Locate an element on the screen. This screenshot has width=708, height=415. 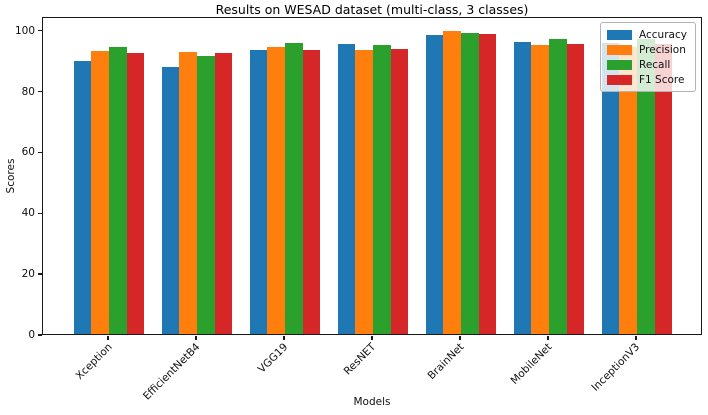
y-tick-label: 40 is located at coordinates (28, 213).